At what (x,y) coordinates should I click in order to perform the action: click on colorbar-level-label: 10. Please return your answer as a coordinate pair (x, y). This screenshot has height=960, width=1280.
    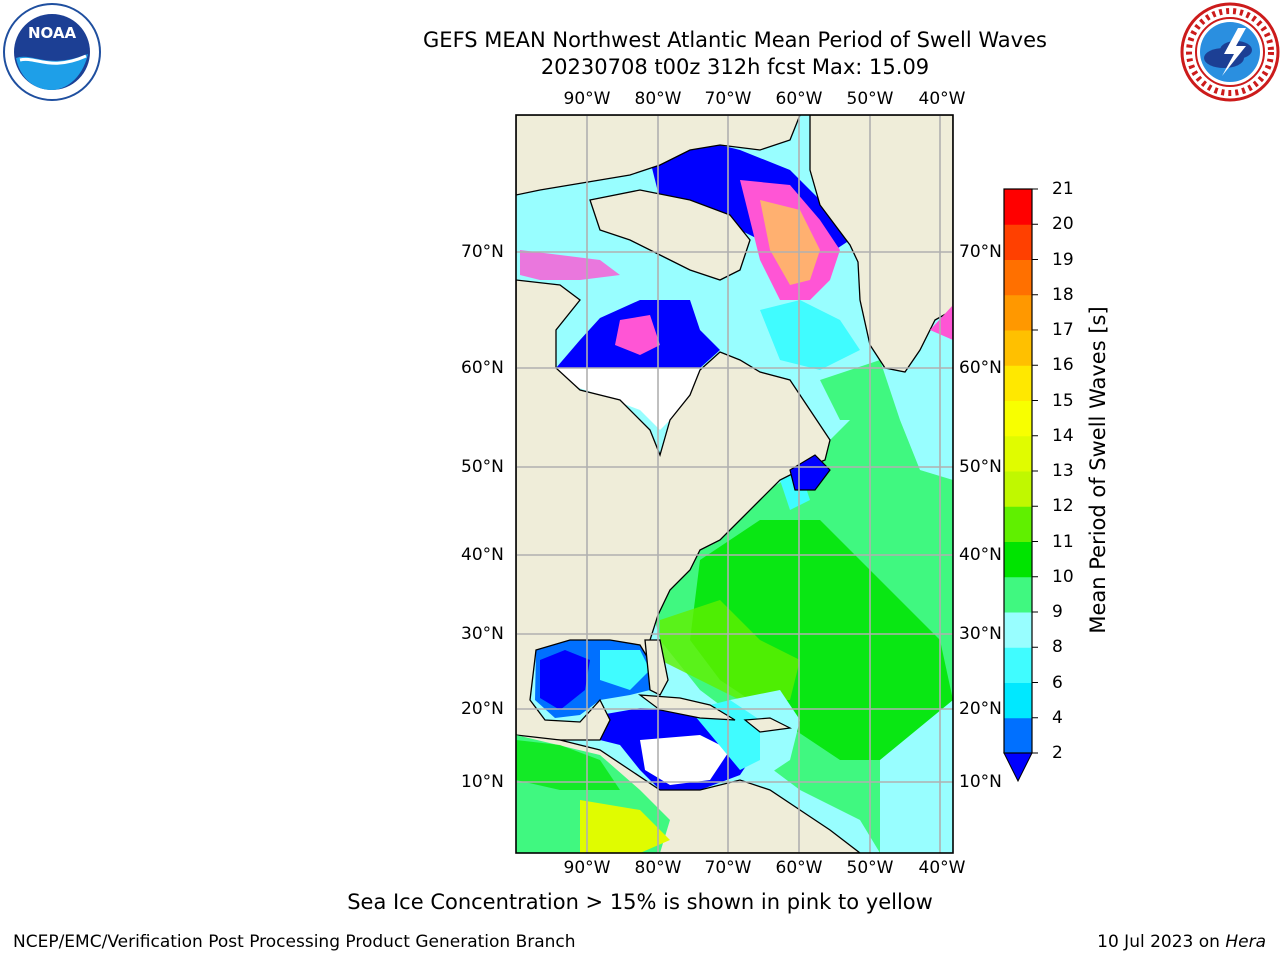
    Looking at the image, I should click on (1063, 576).